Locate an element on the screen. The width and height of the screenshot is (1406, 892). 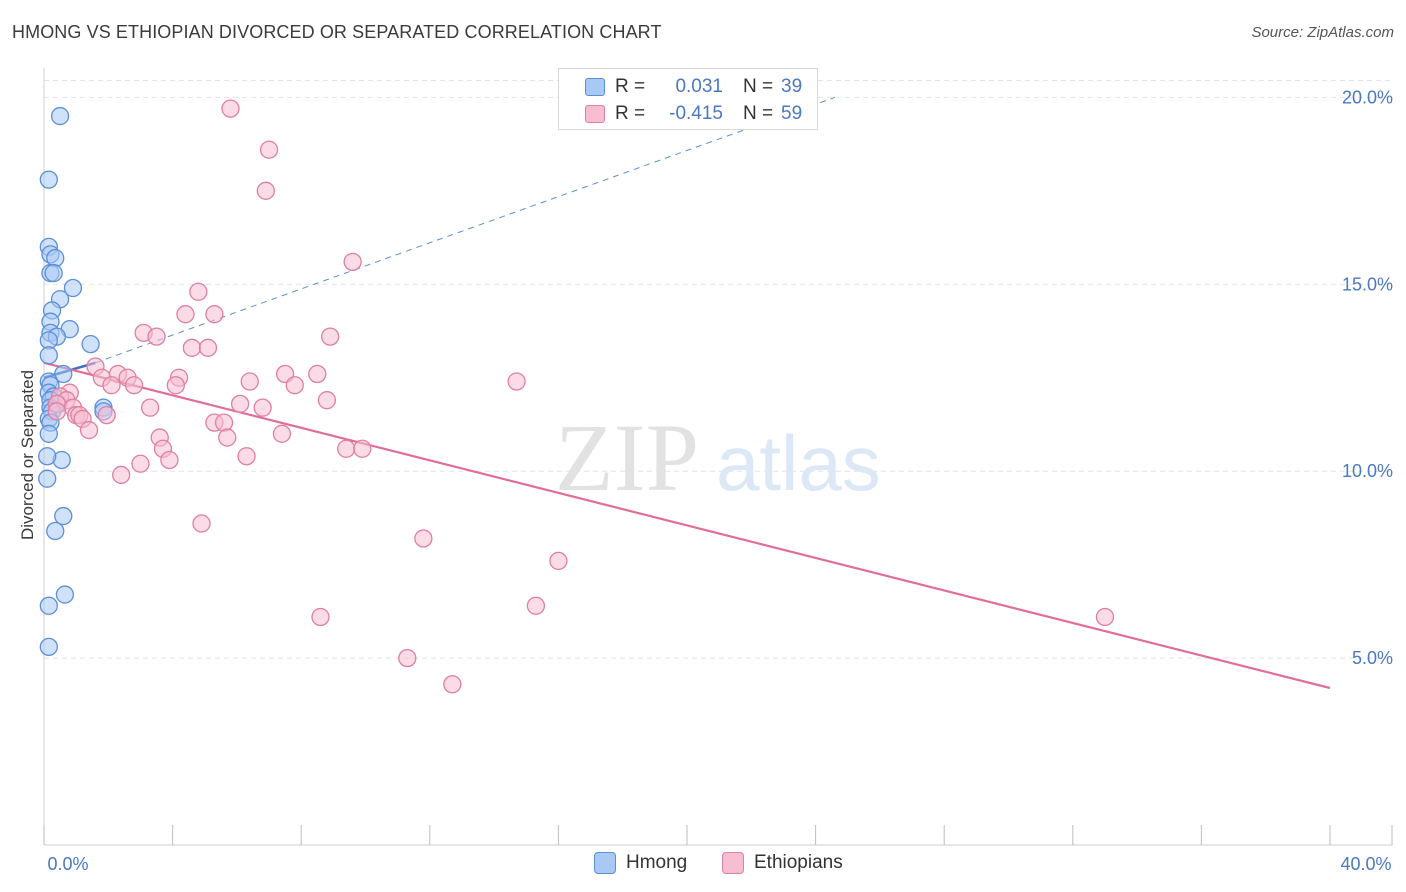
ethiopians-legend-swatch is located at coordinates (733, 863).